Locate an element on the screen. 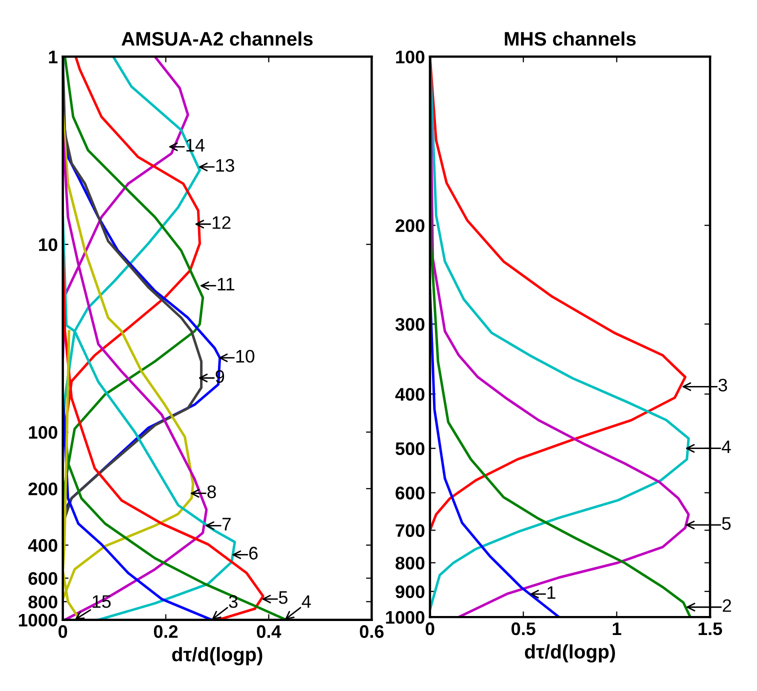  x-tick-label: 0.5 is located at coordinates (524, 629).